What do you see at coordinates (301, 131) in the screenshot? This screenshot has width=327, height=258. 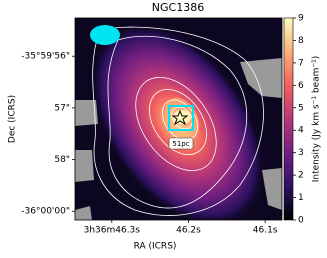 I see `colorbar-tick-label: 4` at bounding box center [301, 131].